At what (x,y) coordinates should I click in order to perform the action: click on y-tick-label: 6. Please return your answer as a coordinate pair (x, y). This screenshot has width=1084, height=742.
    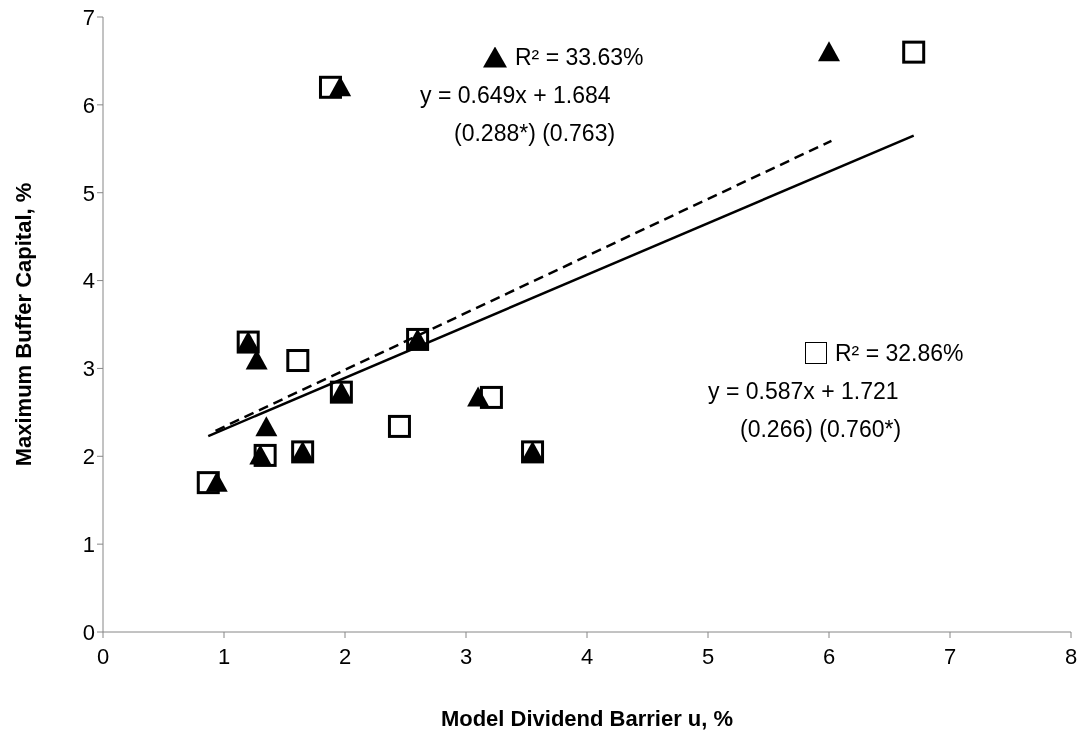
    Looking at the image, I should click on (88, 105).